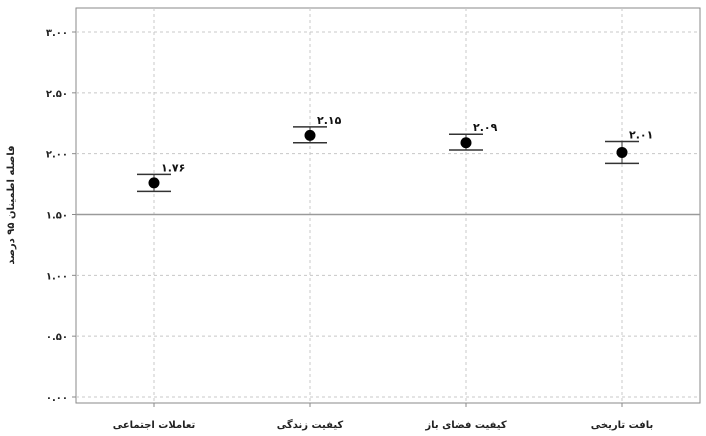  I want to click on x-tick-label: کیفیت فضای باز, so click(465, 425).